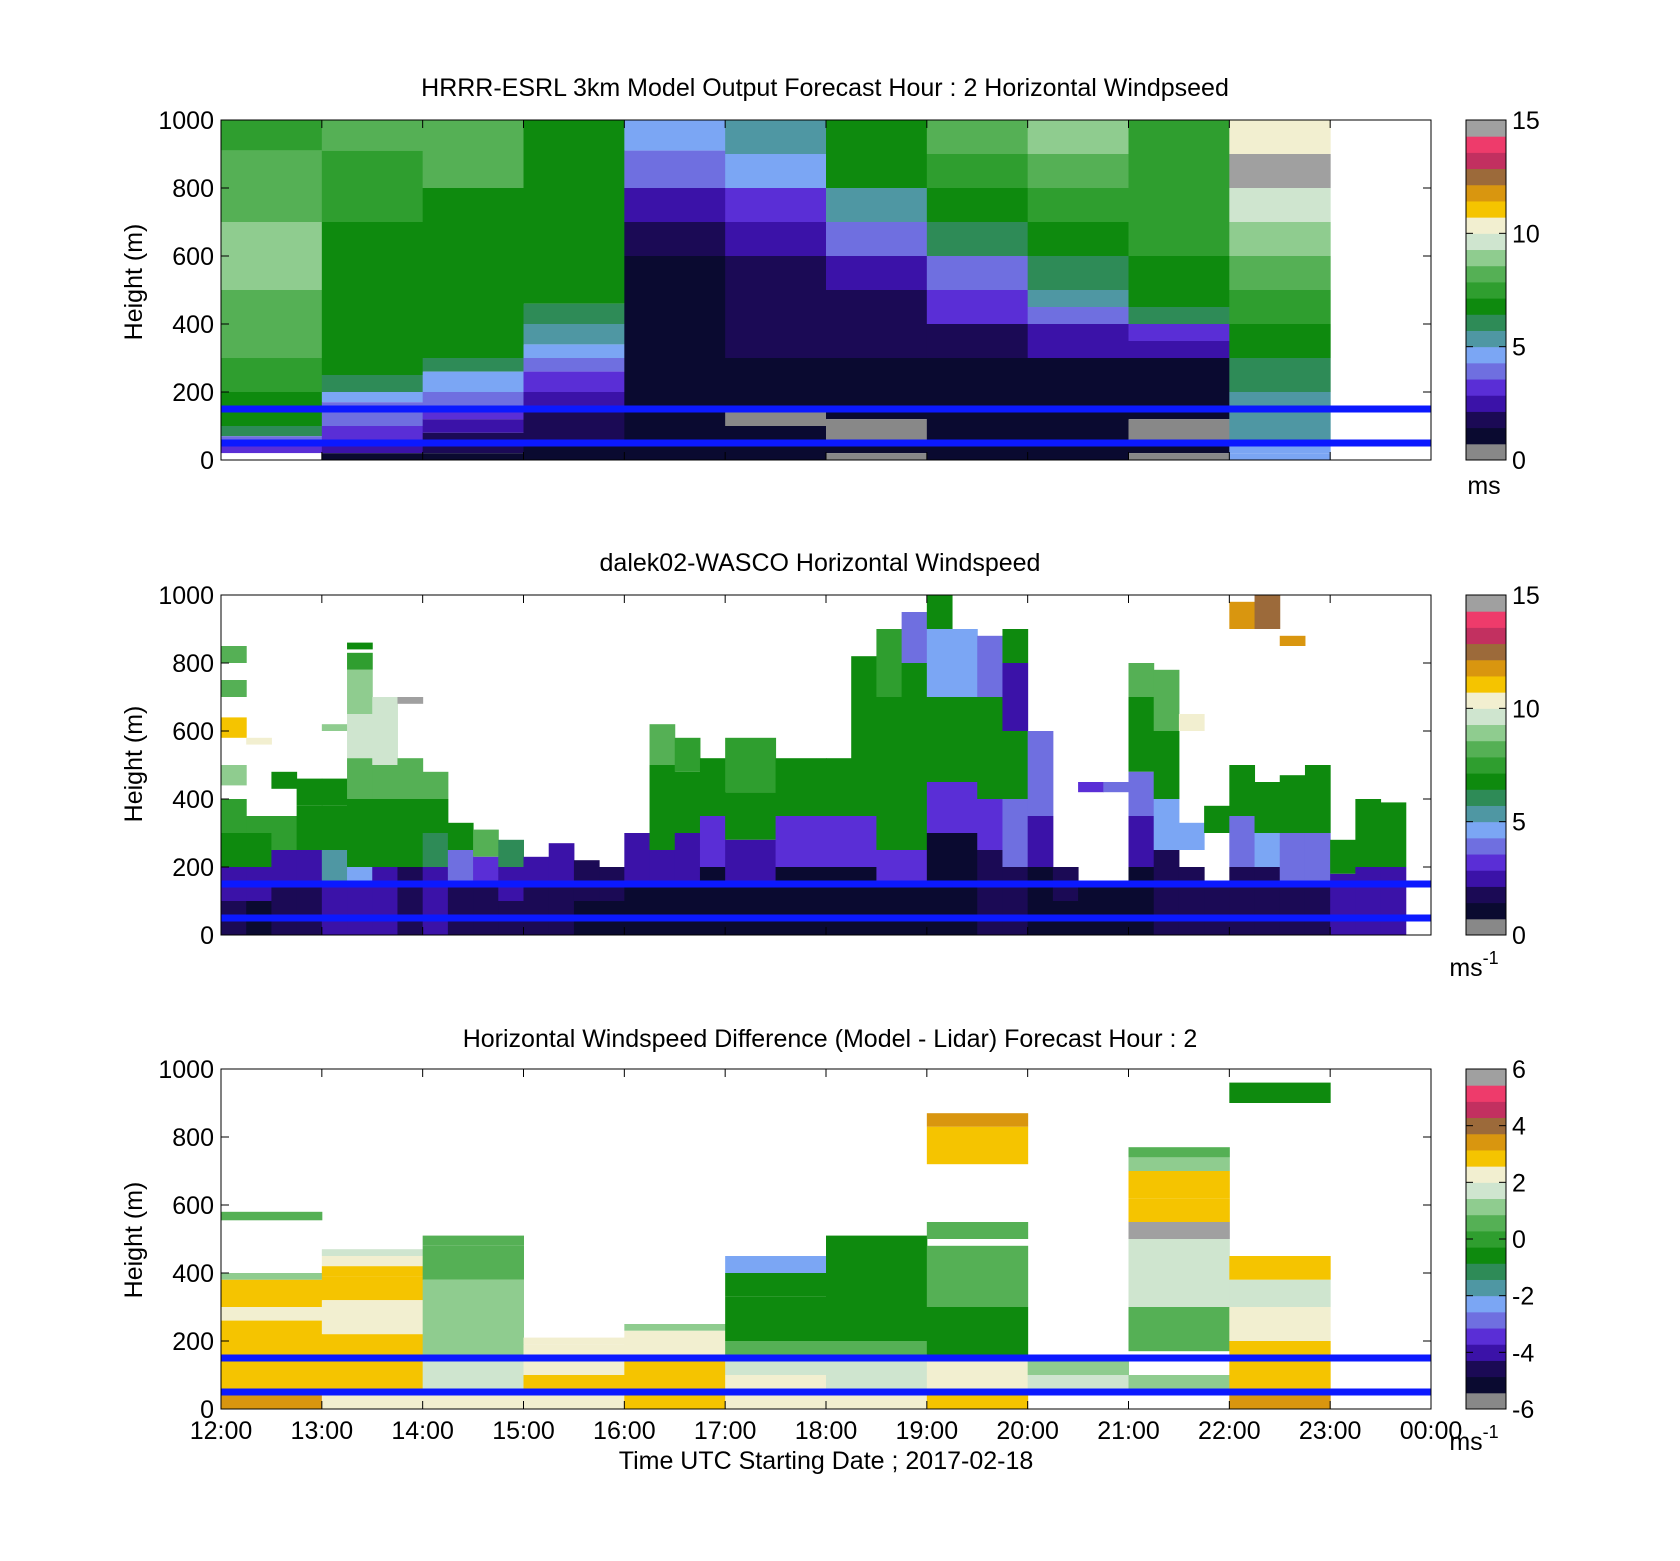 The width and height of the screenshot is (1680, 1561). What do you see at coordinates (1027, 1431) in the screenshot?
I see `x-tick-label: 20:00` at bounding box center [1027, 1431].